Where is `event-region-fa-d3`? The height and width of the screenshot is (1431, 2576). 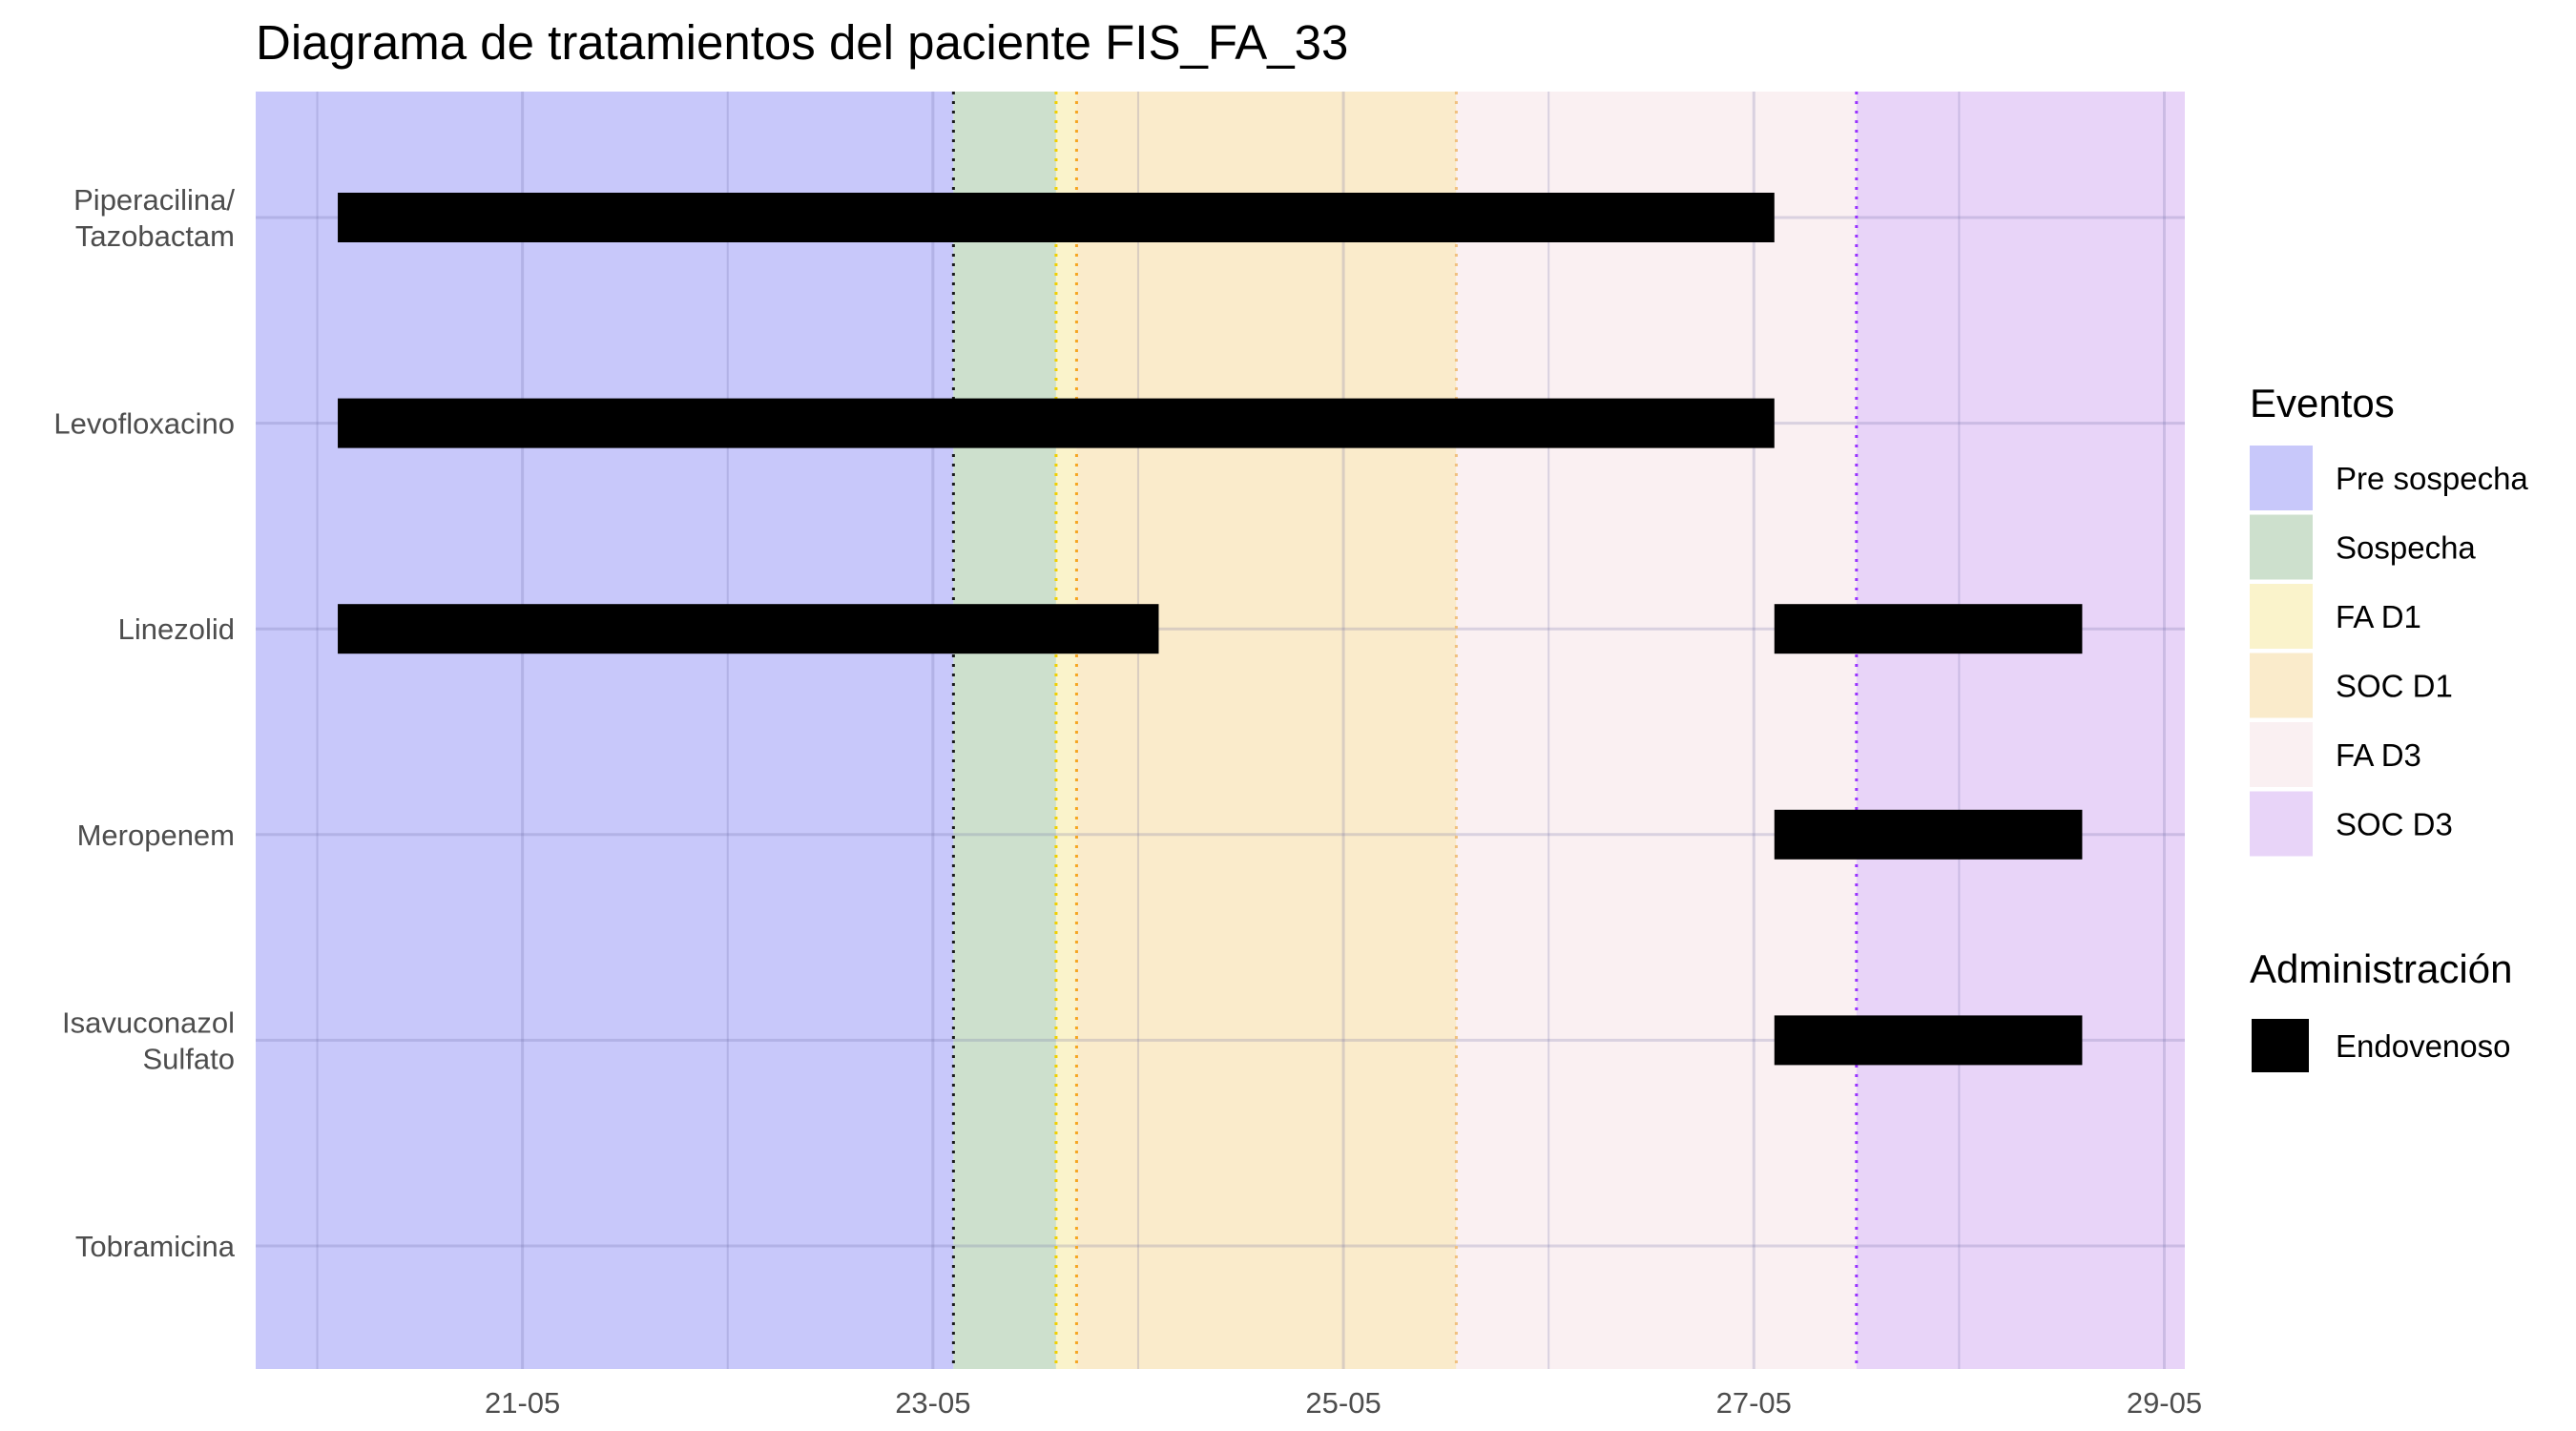
event-region-fa-d3 is located at coordinates (1656, 731).